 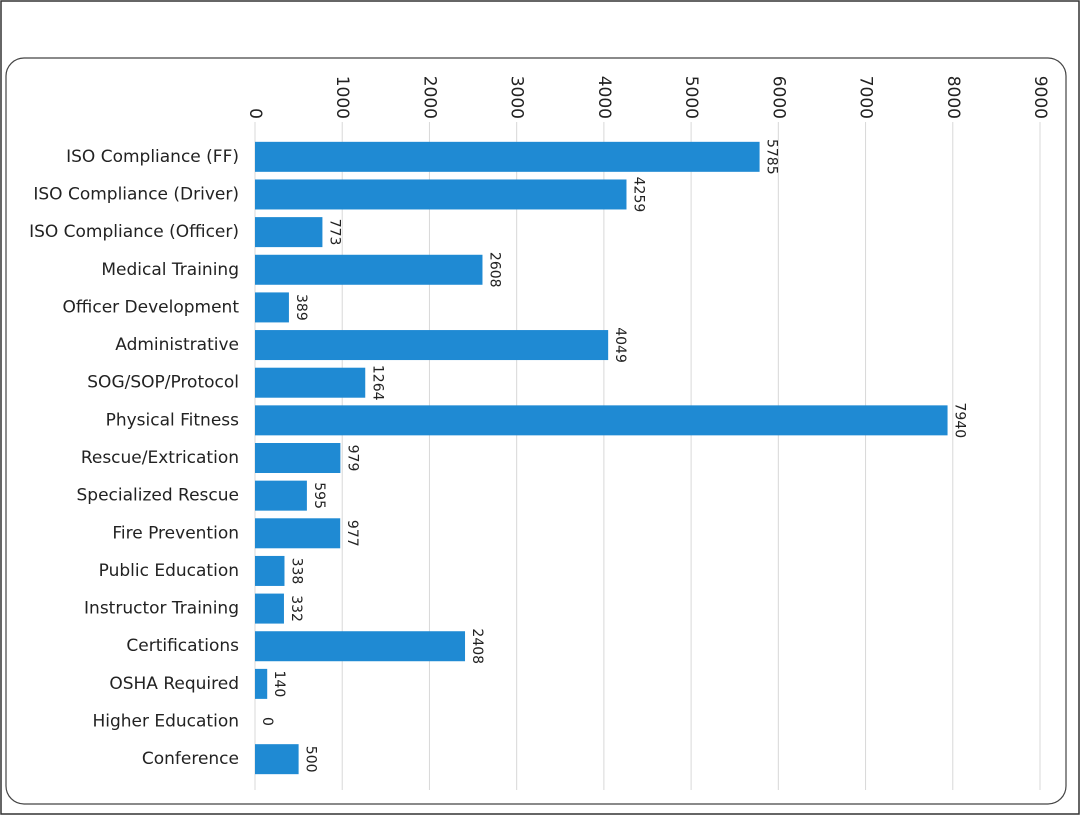 What do you see at coordinates (279, 684) in the screenshot?
I see `data-label: 140` at bounding box center [279, 684].